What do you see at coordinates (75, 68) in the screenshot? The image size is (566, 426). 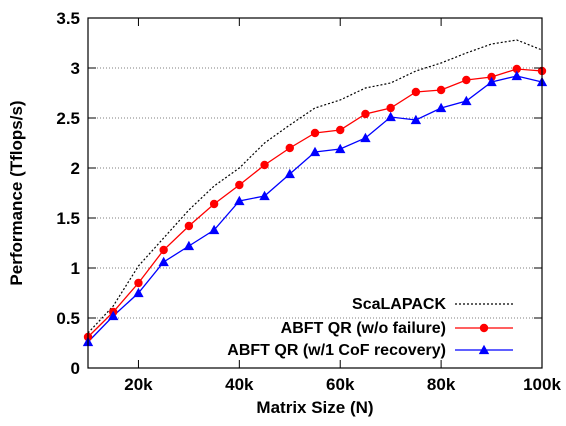 I see `y-tick-label-6: 3` at bounding box center [75, 68].